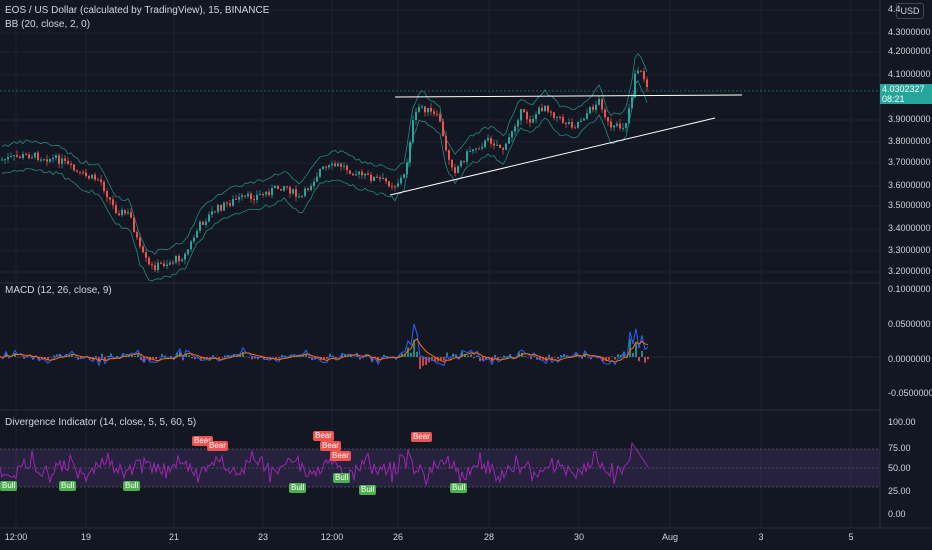 This screenshot has height=550, width=932. Describe the element at coordinates (909, 162) in the screenshot. I see `price-tick: 3.7000000` at that location.